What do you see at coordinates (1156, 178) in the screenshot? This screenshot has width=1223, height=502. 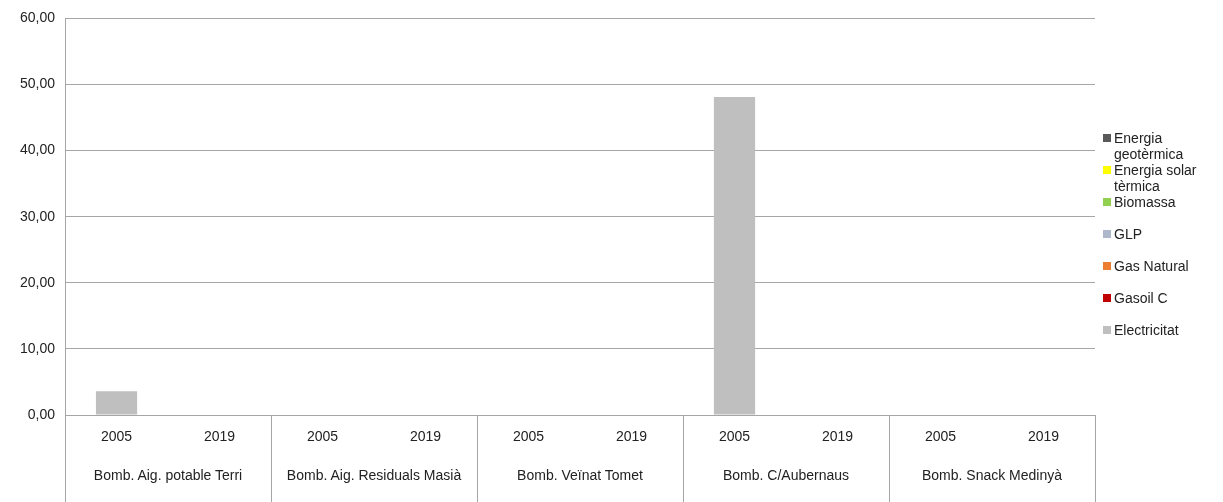 I see `legend-label: Energia solar tèrmica` at bounding box center [1156, 178].